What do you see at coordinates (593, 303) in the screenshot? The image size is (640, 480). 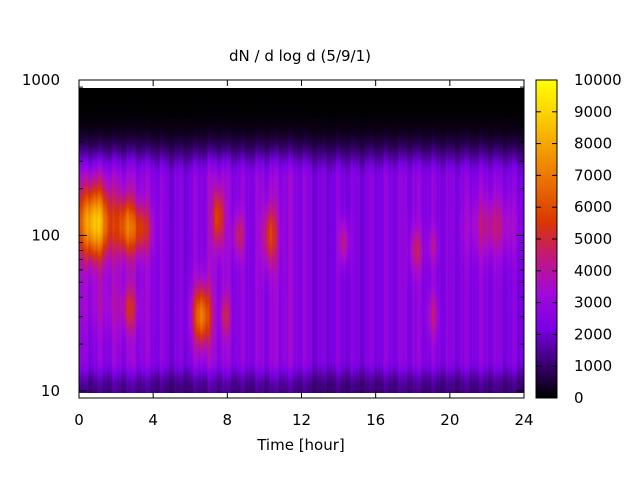 I see `colorbar-tick-label: 3000` at bounding box center [593, 303].